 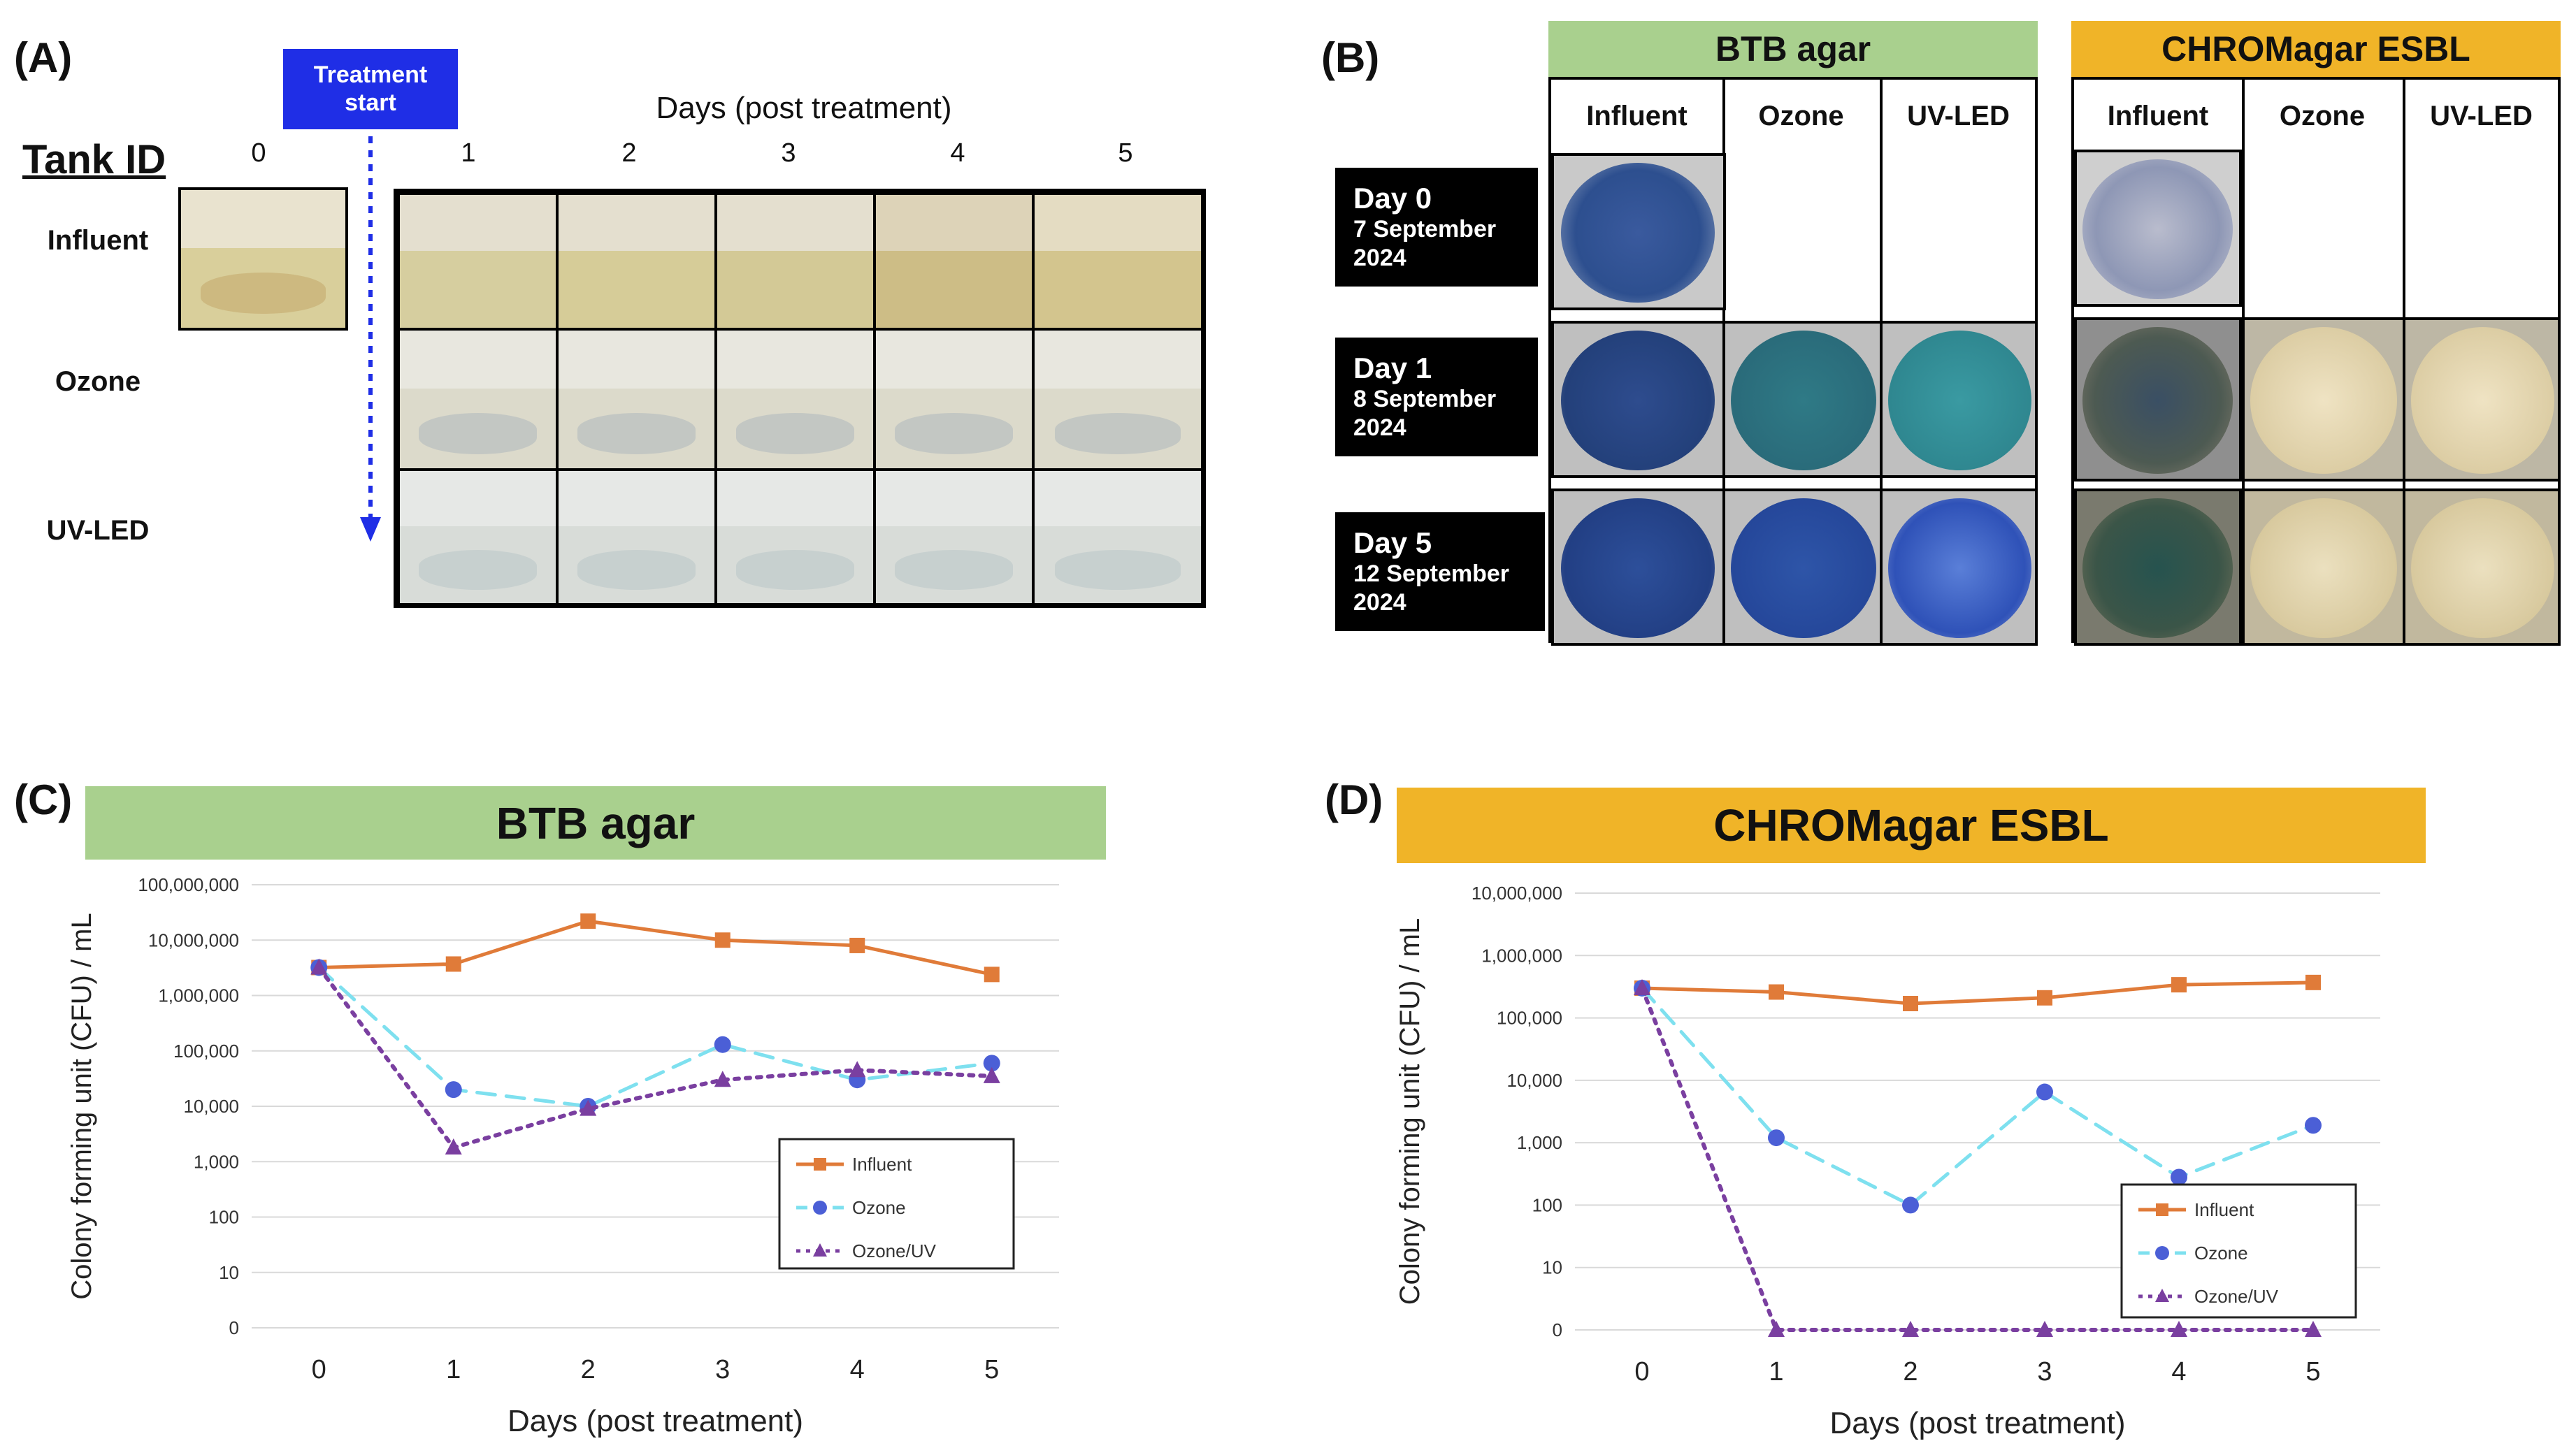 I want to click on esbl-chart-xtick-label: 3, so click(x=2044, y=1372).